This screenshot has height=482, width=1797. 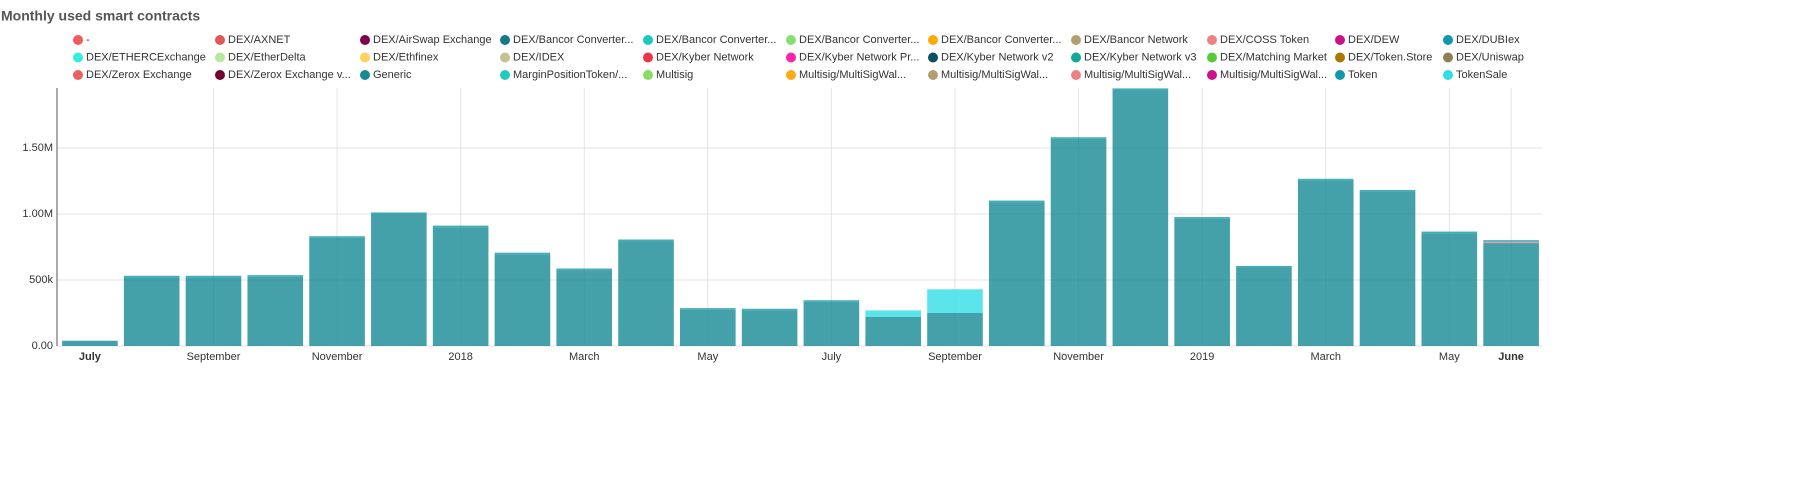 I want to click on legend-label: DEX/Token.Store, so click(x=1390, y=57).